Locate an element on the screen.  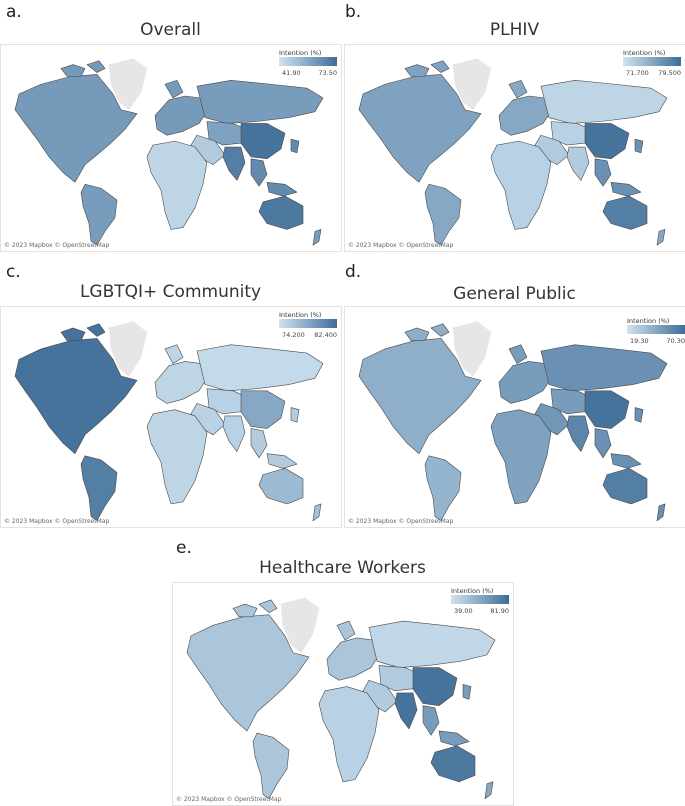
panel-a-letter: a. is located at coordinates (14, 12).